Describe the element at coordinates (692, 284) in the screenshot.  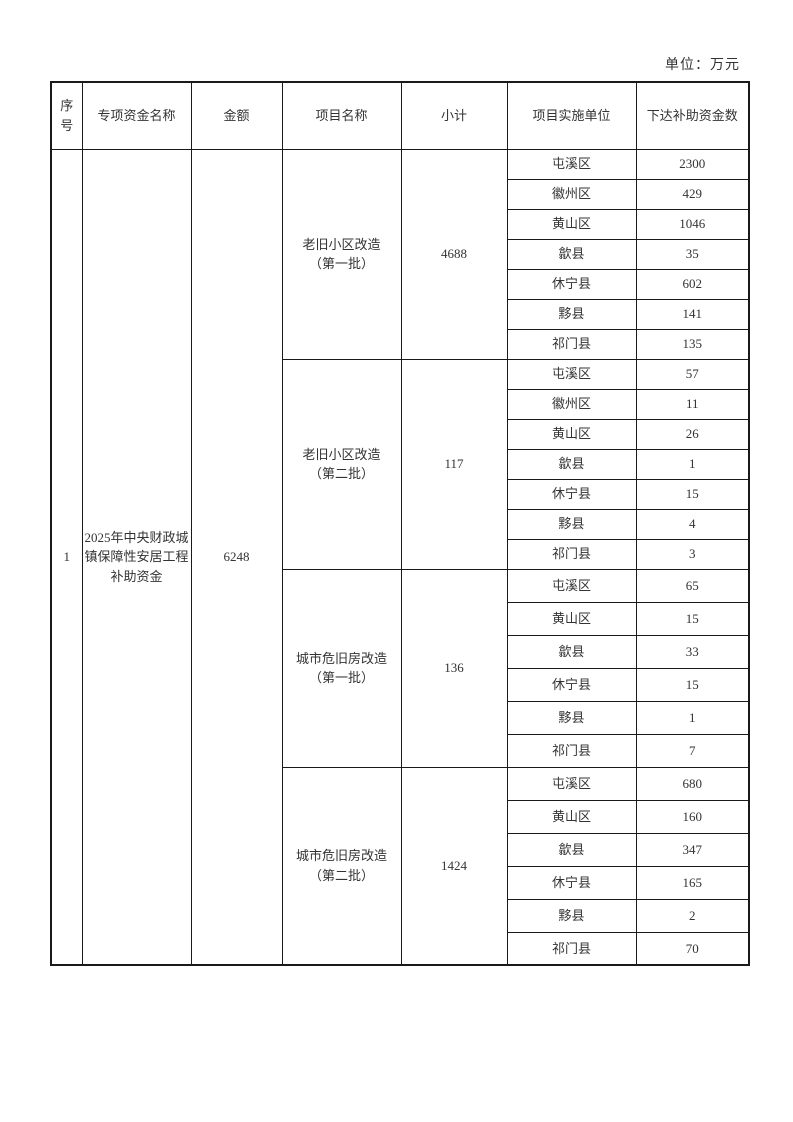
I see `cell-subsidy-value: 602` at that location.